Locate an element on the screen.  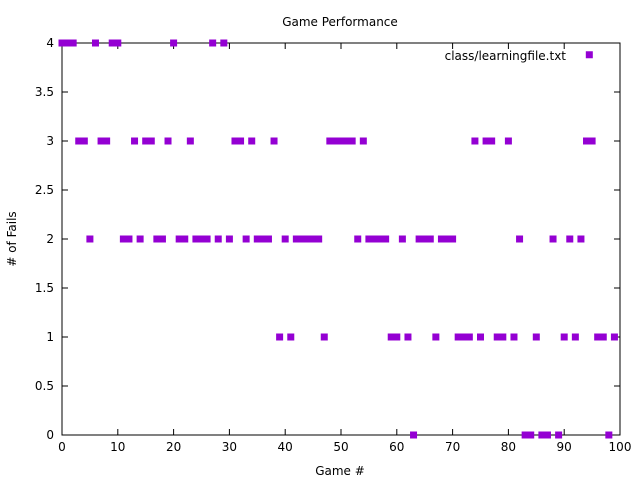
x-tick-label: 50 is located at coordinates (340, 447).